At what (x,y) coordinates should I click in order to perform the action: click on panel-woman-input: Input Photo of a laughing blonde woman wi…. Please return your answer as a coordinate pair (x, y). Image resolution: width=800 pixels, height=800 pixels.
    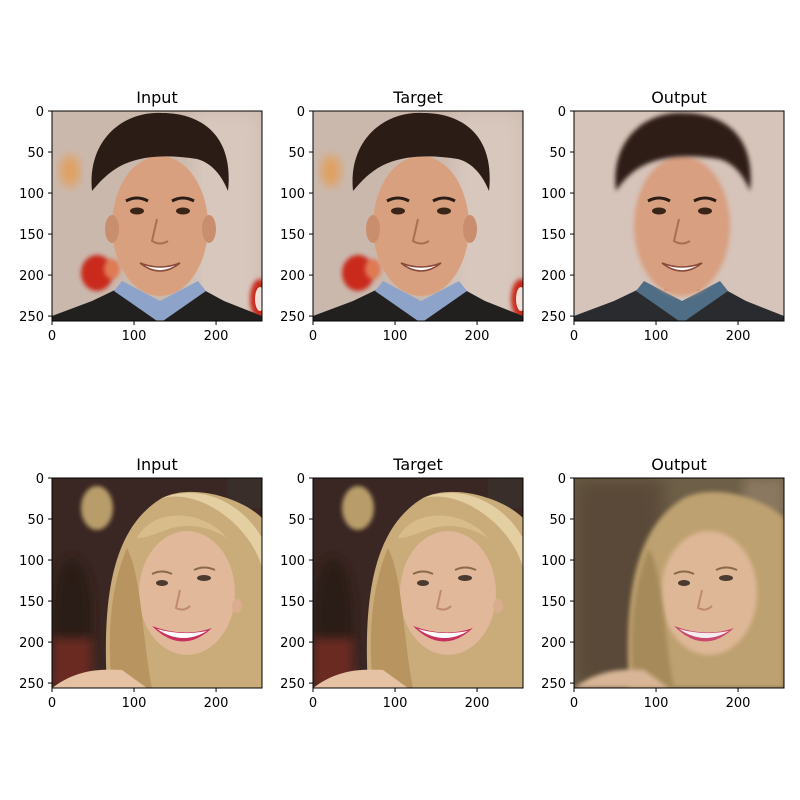
    Looking at the image, I should click on (141, 583).